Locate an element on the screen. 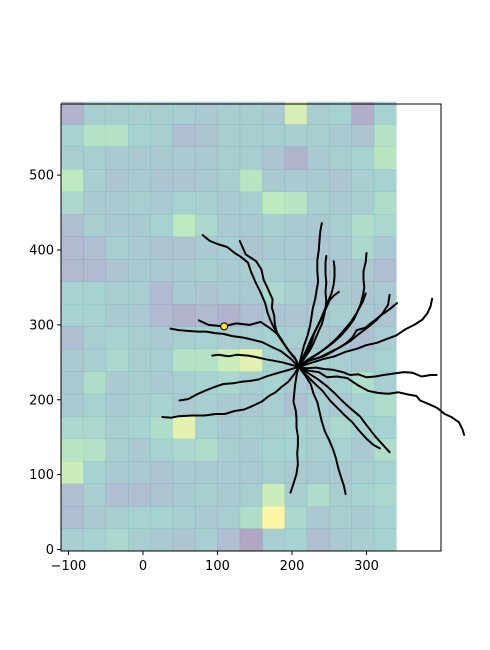 The height and width of the screenshot is (650, 490). y-tick-label: 200 is located at coordinates (41, 400).